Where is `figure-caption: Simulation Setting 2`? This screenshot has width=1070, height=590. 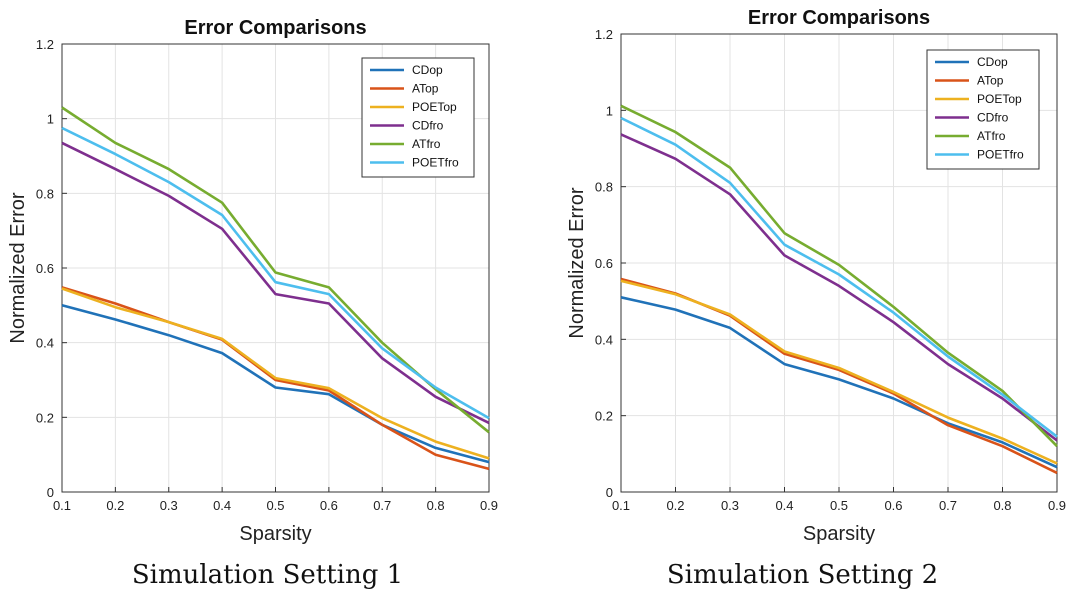
figure-caption: Simulation Setting 2 is located at coordinates (802, 575).